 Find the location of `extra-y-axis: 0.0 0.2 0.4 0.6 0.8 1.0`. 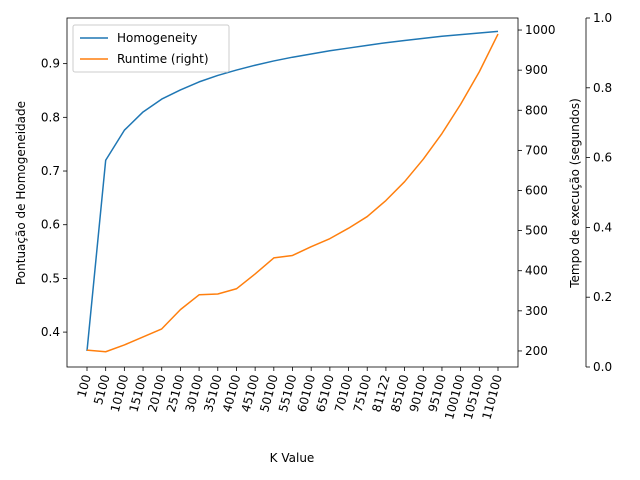

extra-y-axis: 0.0 0.2 0.4 0.6 0.8 1.0 is located at coordinates (599, 192).